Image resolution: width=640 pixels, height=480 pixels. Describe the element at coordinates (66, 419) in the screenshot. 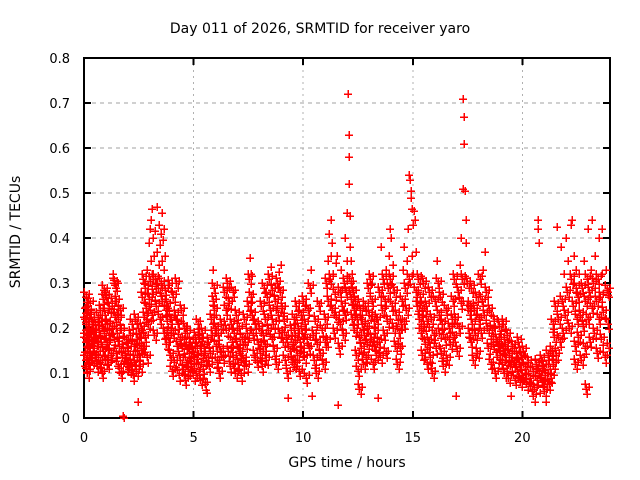

I see `y-tick-label: 0` at that location.